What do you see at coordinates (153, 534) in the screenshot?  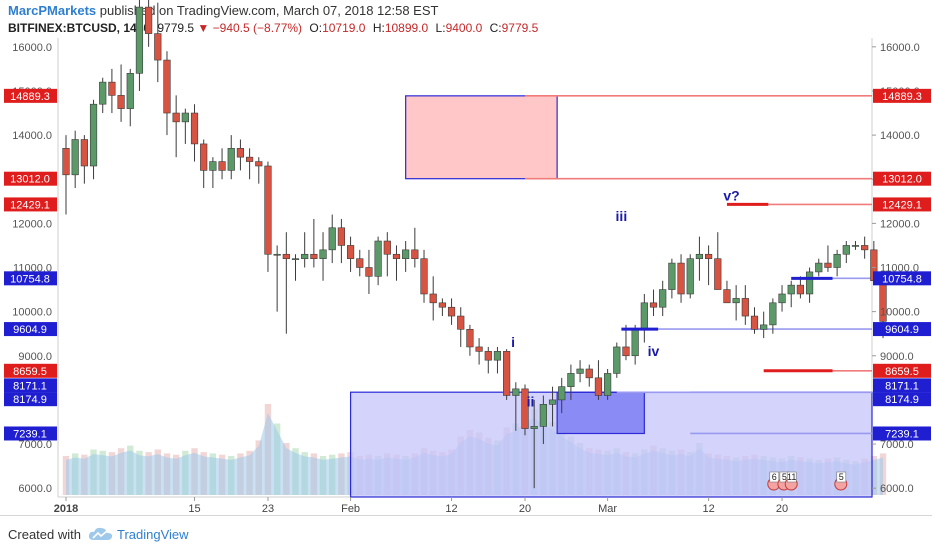 I see `tradingview-brand: TradingView` at bounding box center [153, 534].